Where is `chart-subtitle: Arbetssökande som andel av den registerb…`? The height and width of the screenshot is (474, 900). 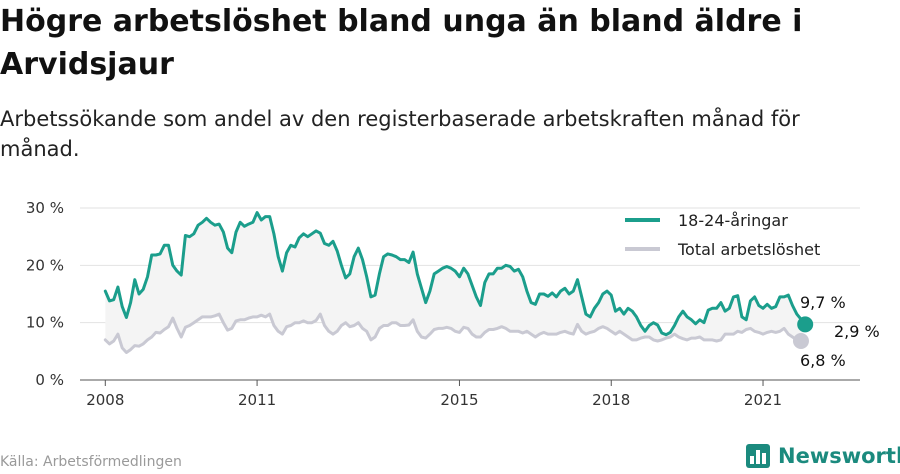
chart-subtitle: Arbetssökande som andel av den registerb… is located at coordinates (400, 134).